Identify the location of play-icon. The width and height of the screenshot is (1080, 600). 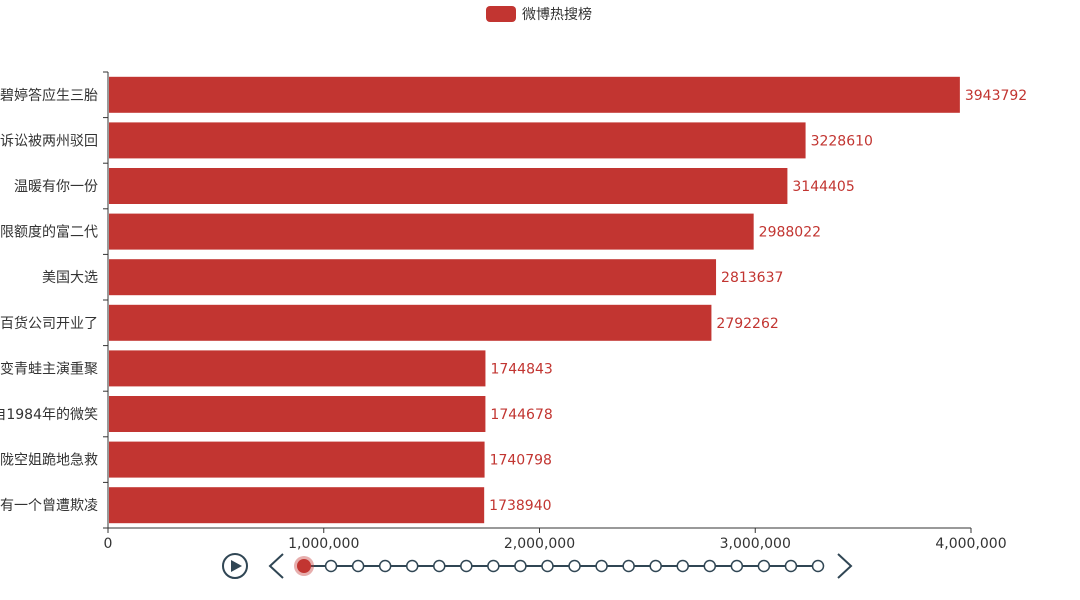
(236, 566).